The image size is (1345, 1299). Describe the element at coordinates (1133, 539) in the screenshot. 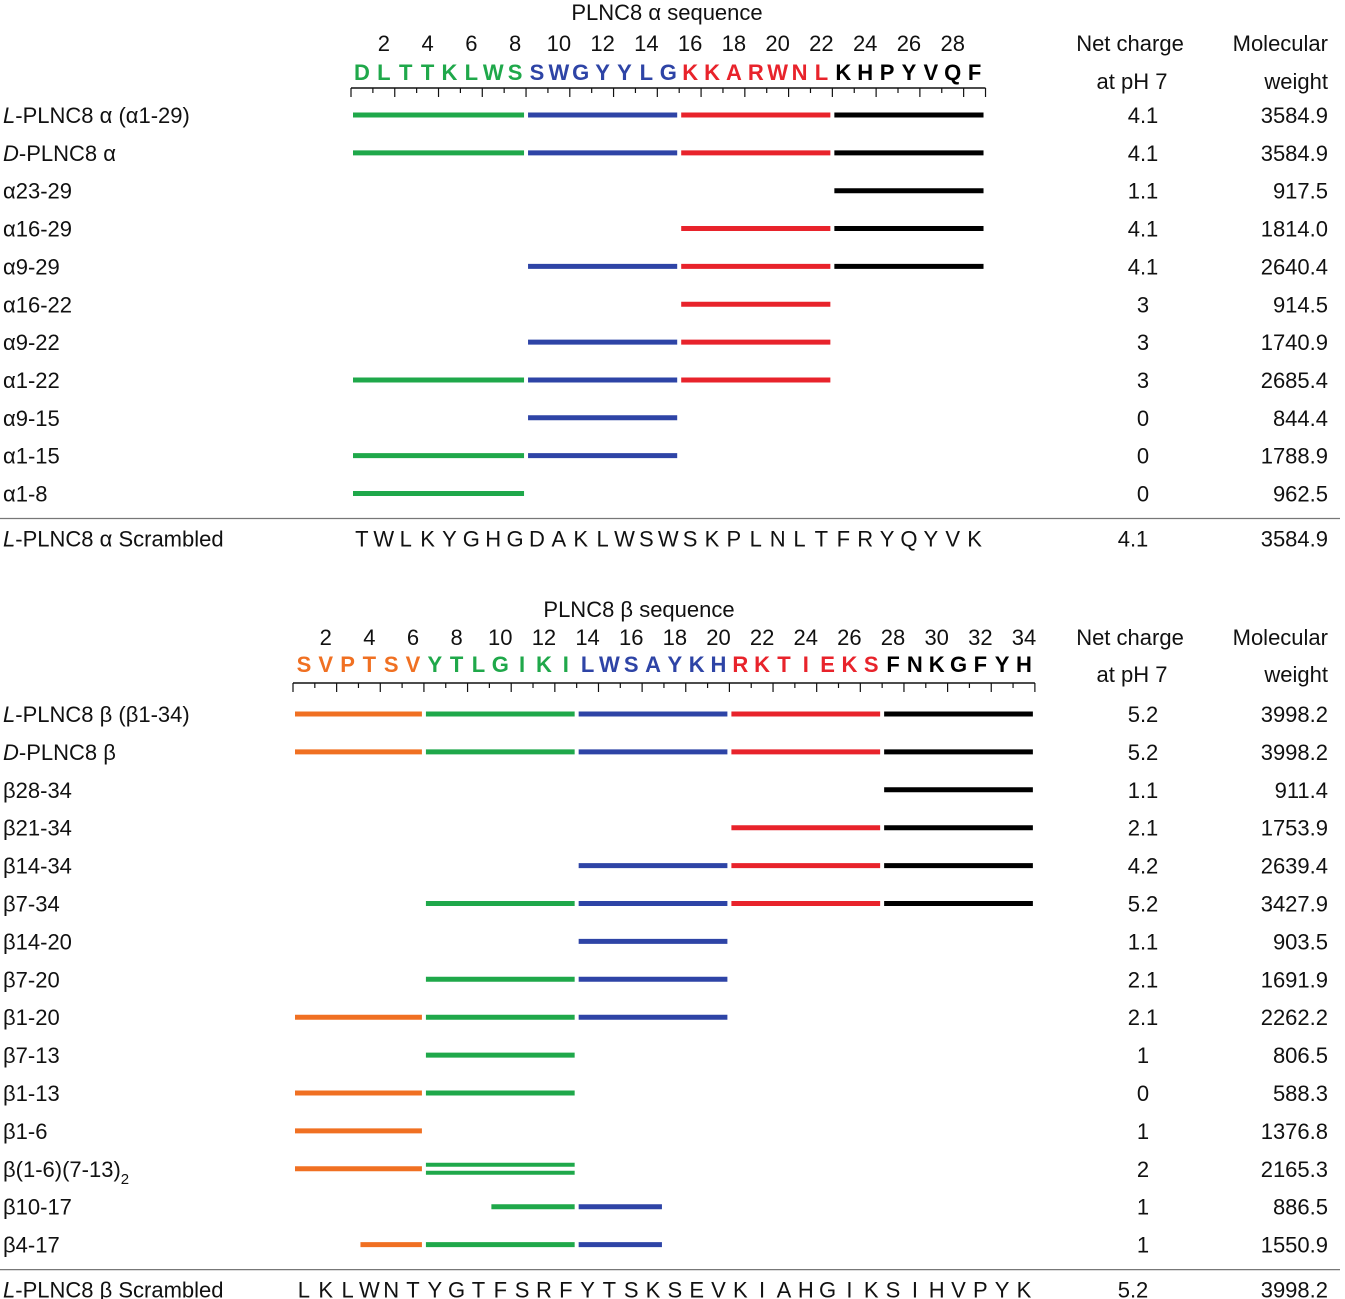

I see `scrambled-net-charge: 4.1` at that location.